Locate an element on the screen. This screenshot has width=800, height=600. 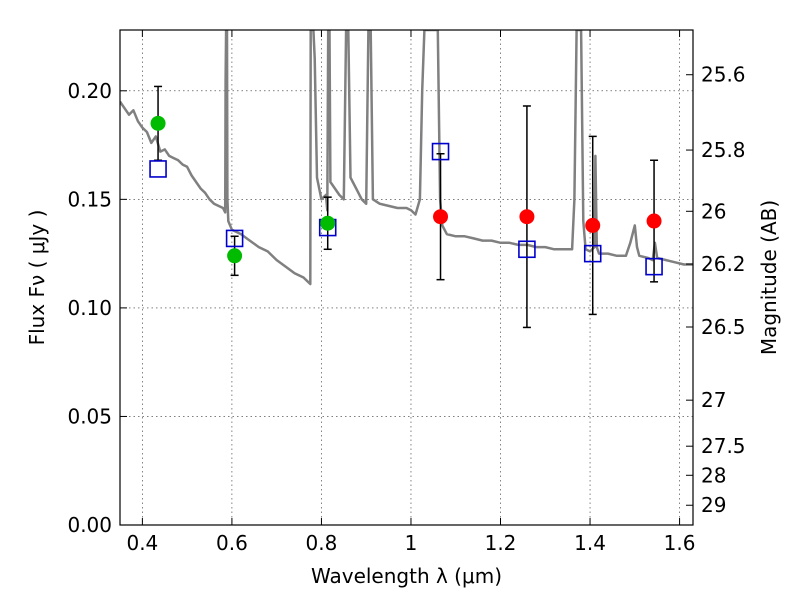
y-tick-label: 0.00 is located at coordinates (89, 525).